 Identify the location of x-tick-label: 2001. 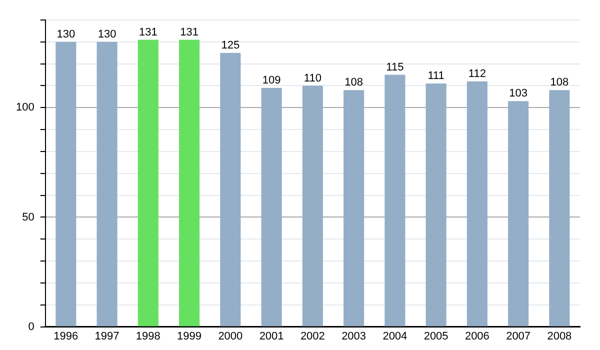
(271, 336).